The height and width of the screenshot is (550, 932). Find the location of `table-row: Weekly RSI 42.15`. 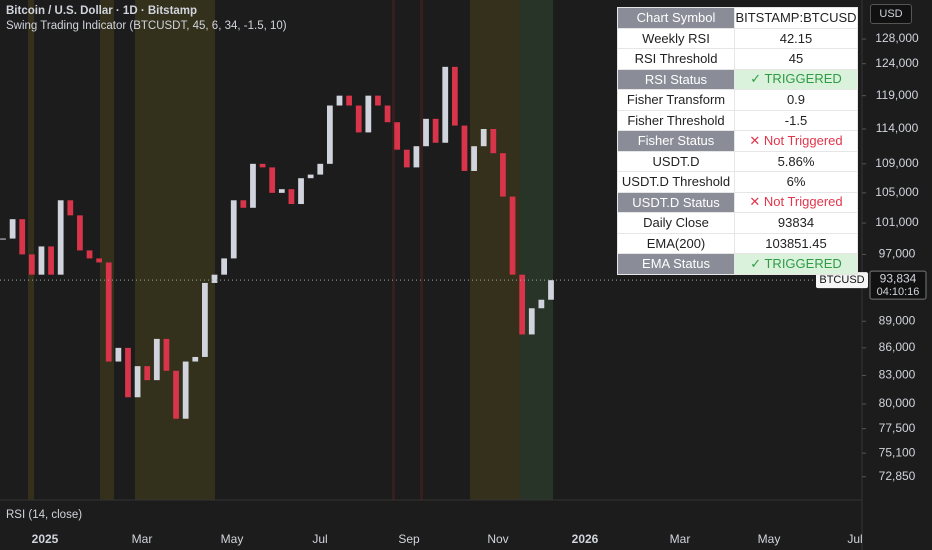

table-row: Weekly RSI 42.15 is located at coordinates (737, 38).